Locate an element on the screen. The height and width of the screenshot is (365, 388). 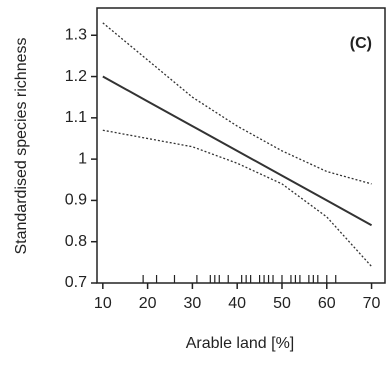
x-tick-label: 50 is located at coordinates (282, 303).